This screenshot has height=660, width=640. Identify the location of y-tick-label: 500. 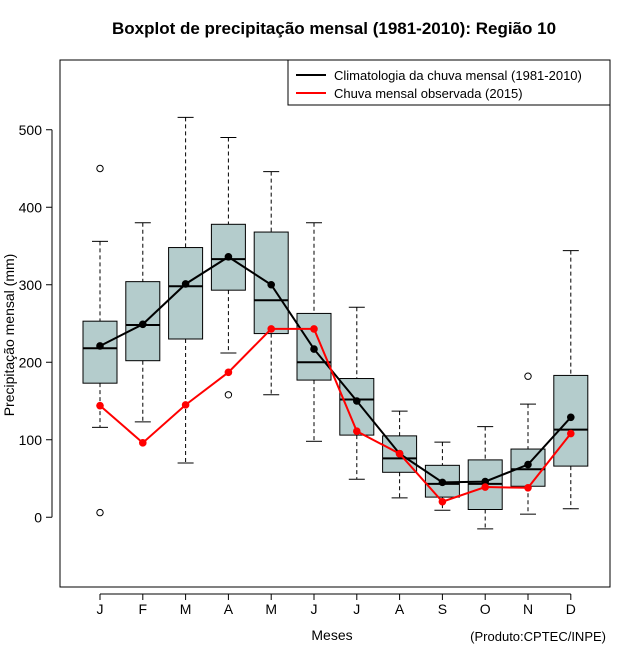
(31, 130).